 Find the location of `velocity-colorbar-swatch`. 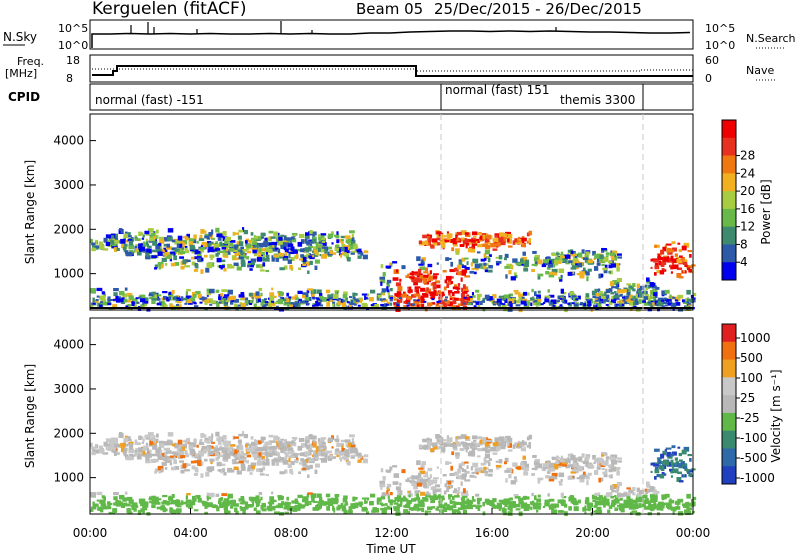

velocity-colorbar-swatch is located at coordinates (729, 386).